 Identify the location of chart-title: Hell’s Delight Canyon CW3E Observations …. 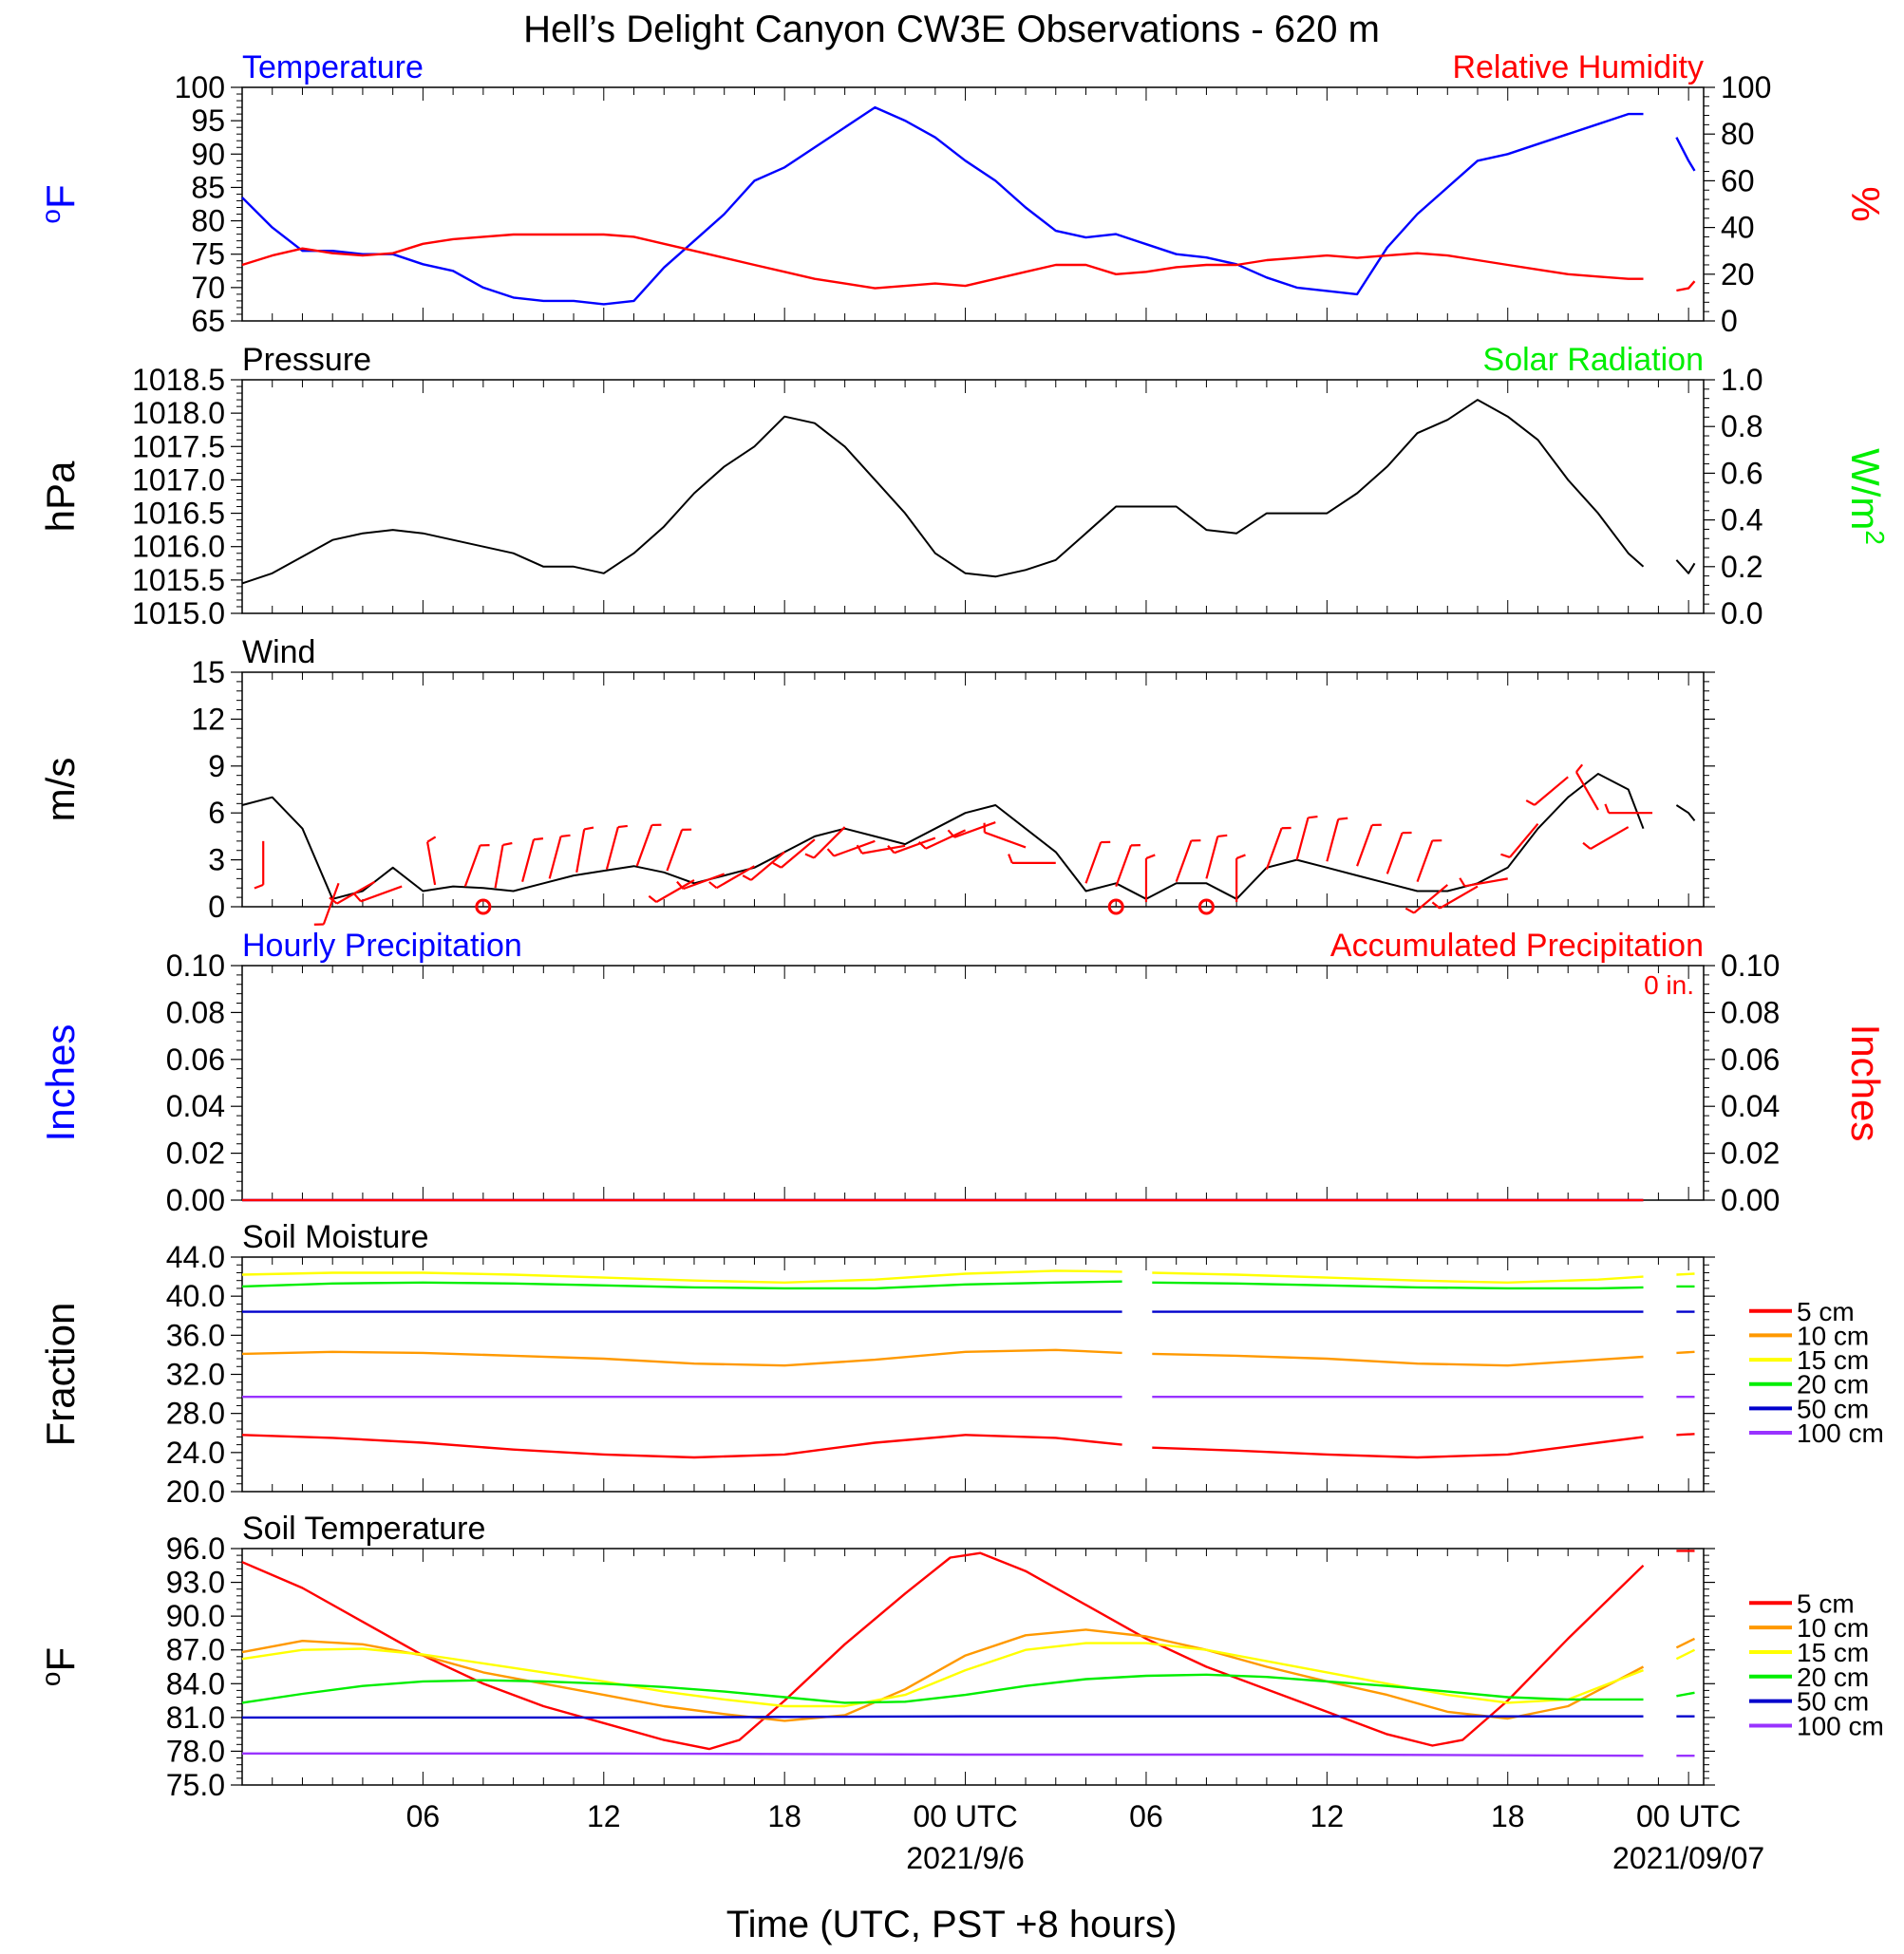
(952, 29).